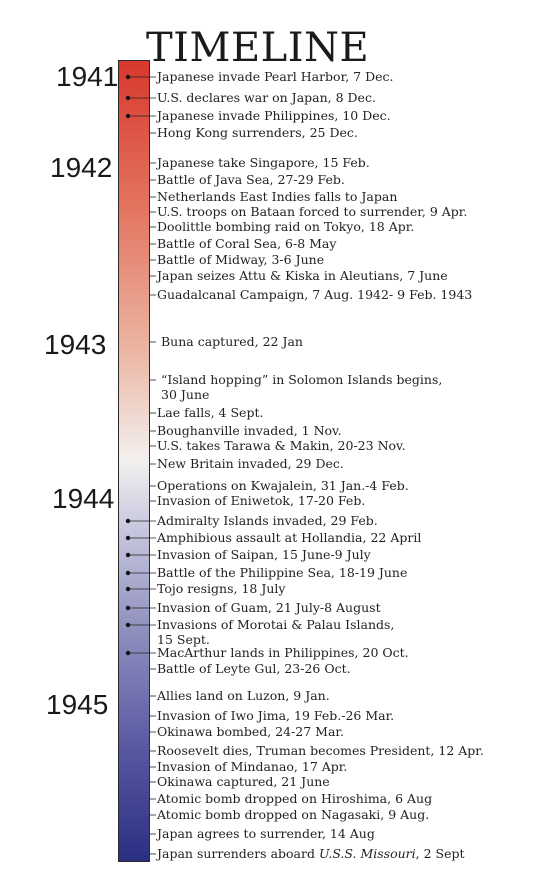  I want to click on event-text: Japanese invade Pearl Harbor, 7 Dec., so click(275, 76).